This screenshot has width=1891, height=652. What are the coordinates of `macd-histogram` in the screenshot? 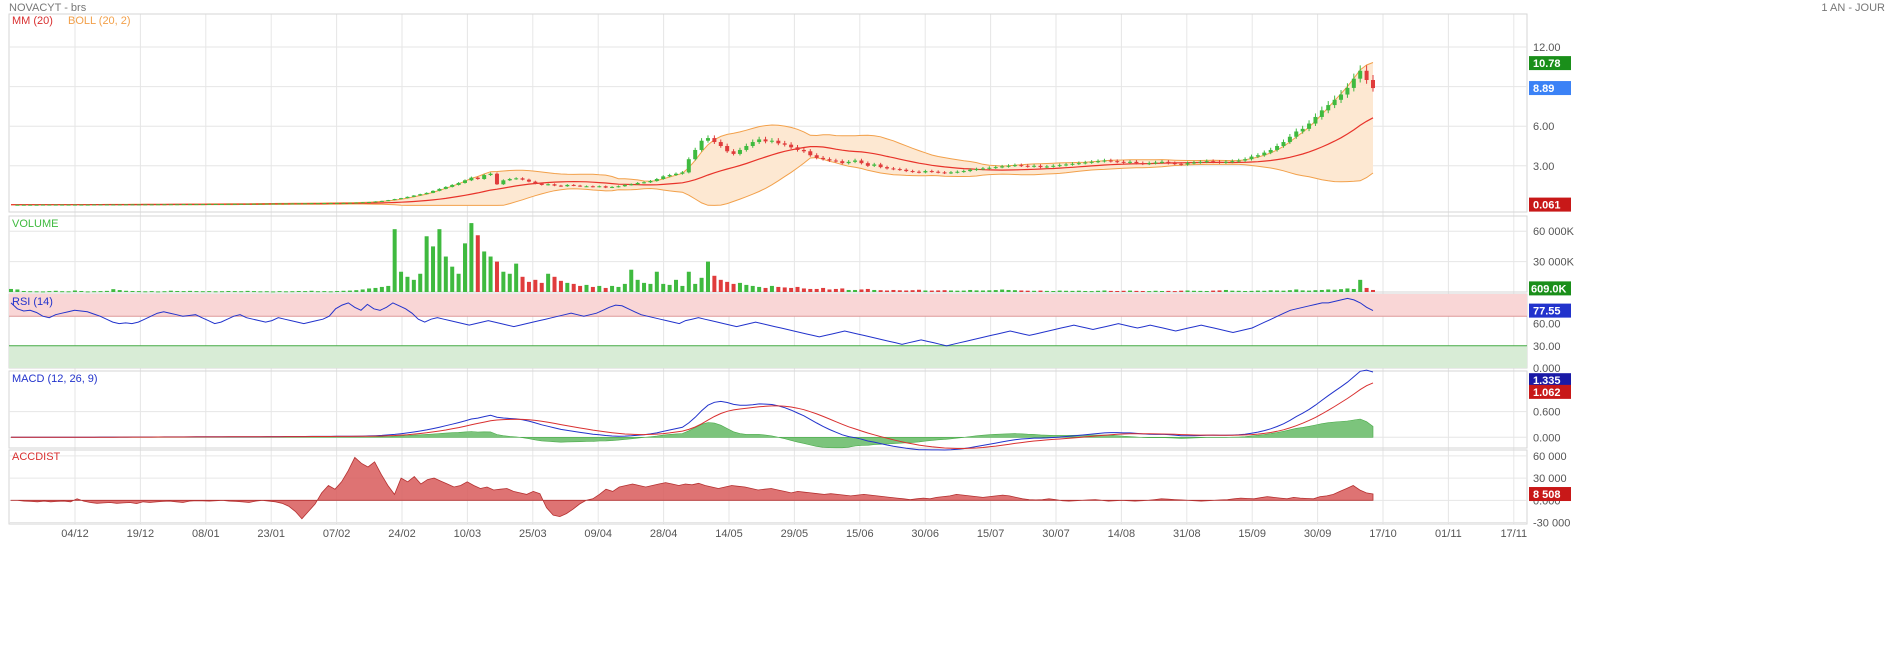 It's located at (692, 433).